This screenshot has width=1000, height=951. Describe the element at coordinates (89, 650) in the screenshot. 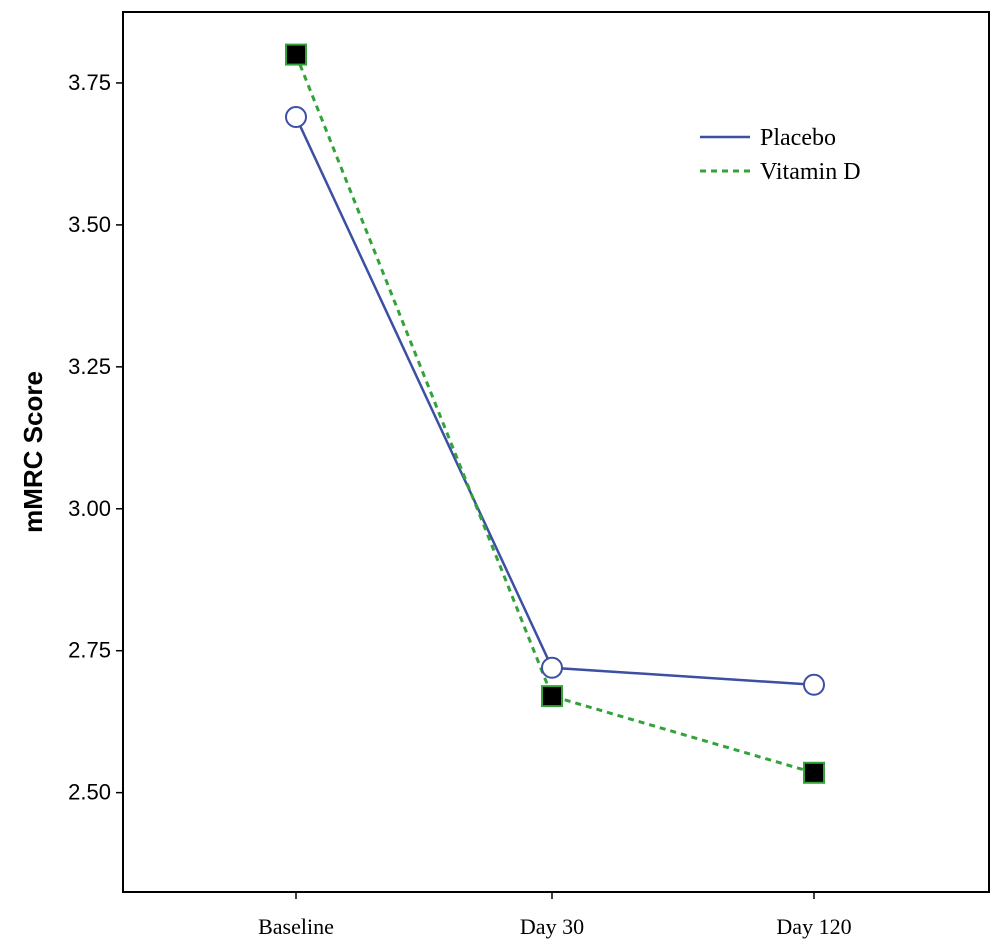

I see `y-tick-label: 2.75` at that location.